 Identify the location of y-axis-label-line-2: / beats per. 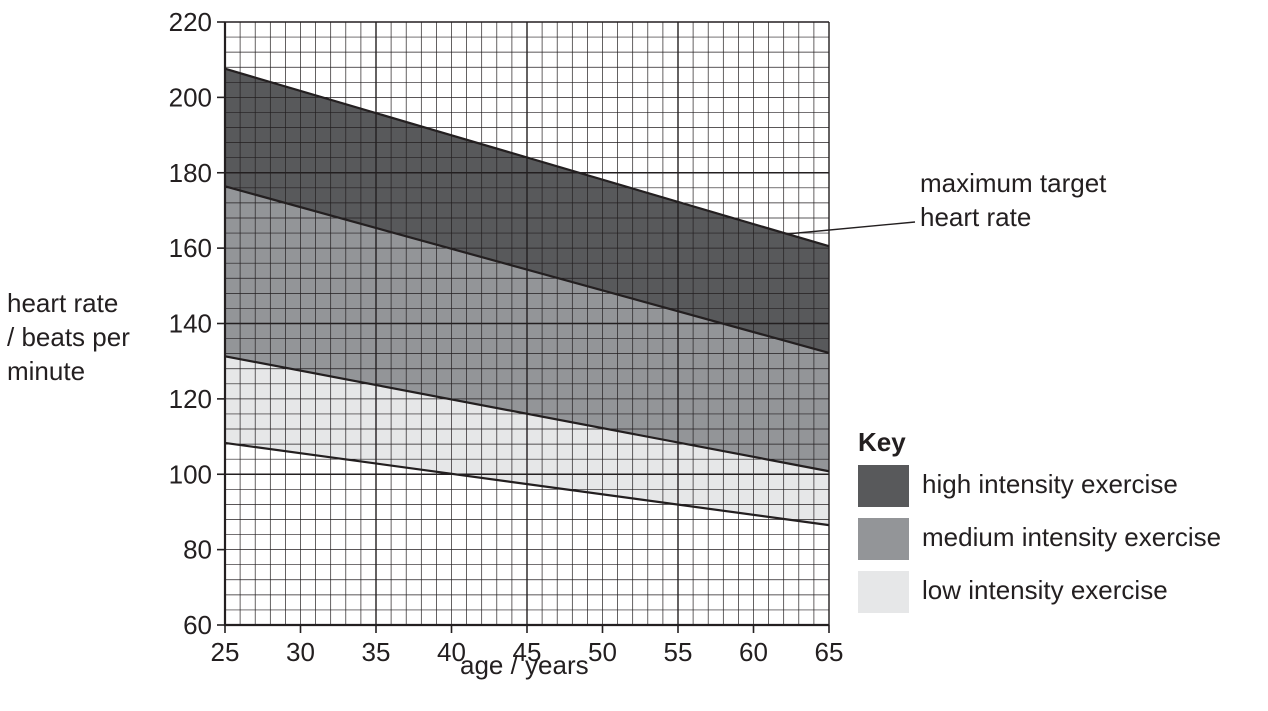
(68, 337).